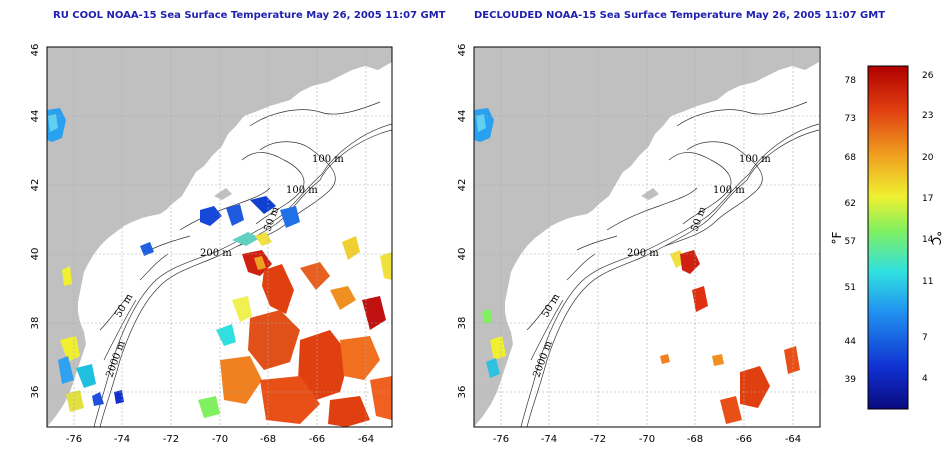 The image size is (950, 475). I want to click on left-lon-tick: -74, so click(122, 439).